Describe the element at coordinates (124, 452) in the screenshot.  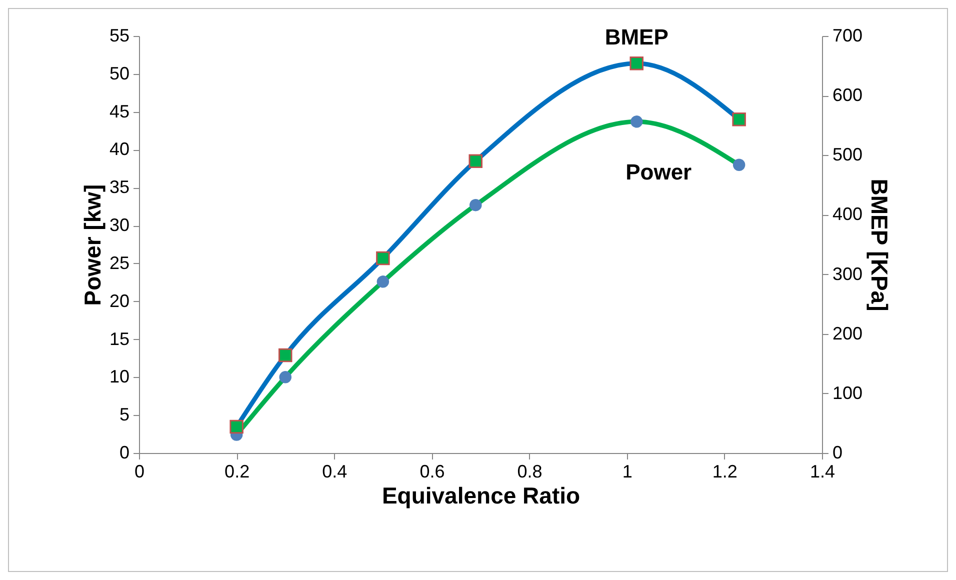
I see `y-tick-label: 0` at that location.